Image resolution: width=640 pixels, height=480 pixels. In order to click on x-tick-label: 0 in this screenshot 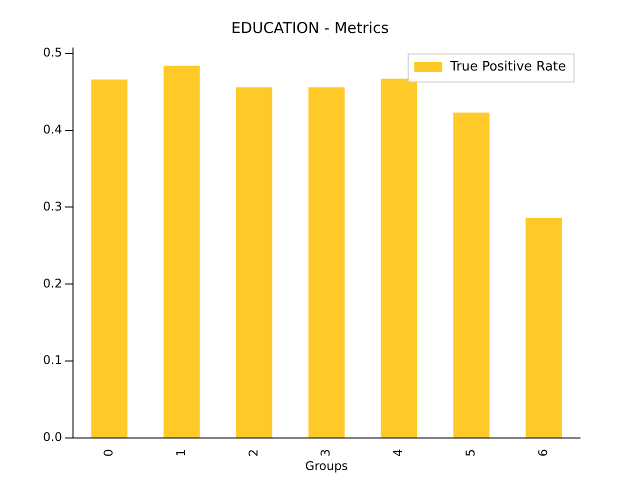, I will do `click(108, 452)`.